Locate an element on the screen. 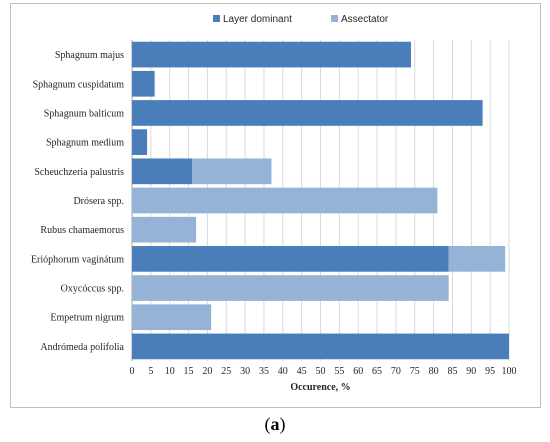 The image size is (550, 442). category-label-6: Rubus chamaemorus is located at coordinates (82, 230).